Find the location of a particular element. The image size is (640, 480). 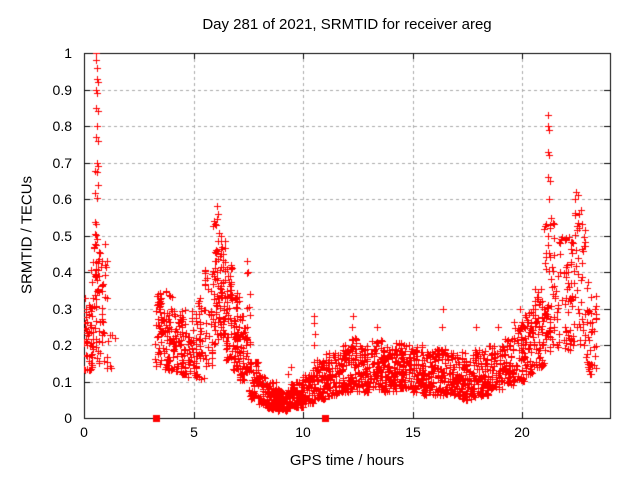

y-tick-label: 0.8 is located at coordinates (62, 126).